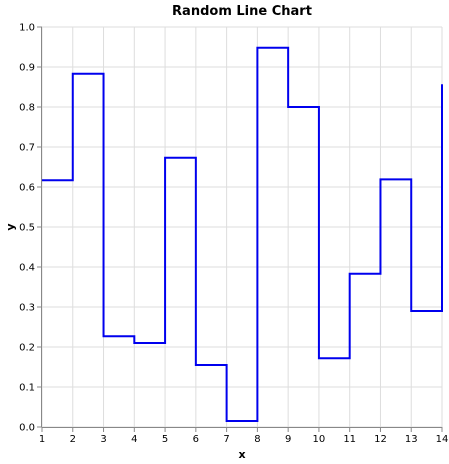  Describe the element at coordinates (42, 439) in the screenshot. I see `x-tick-label: 1` at that location.